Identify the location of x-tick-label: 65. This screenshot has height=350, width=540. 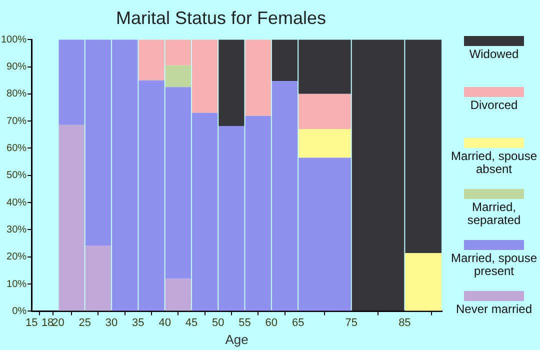
(298, 322).